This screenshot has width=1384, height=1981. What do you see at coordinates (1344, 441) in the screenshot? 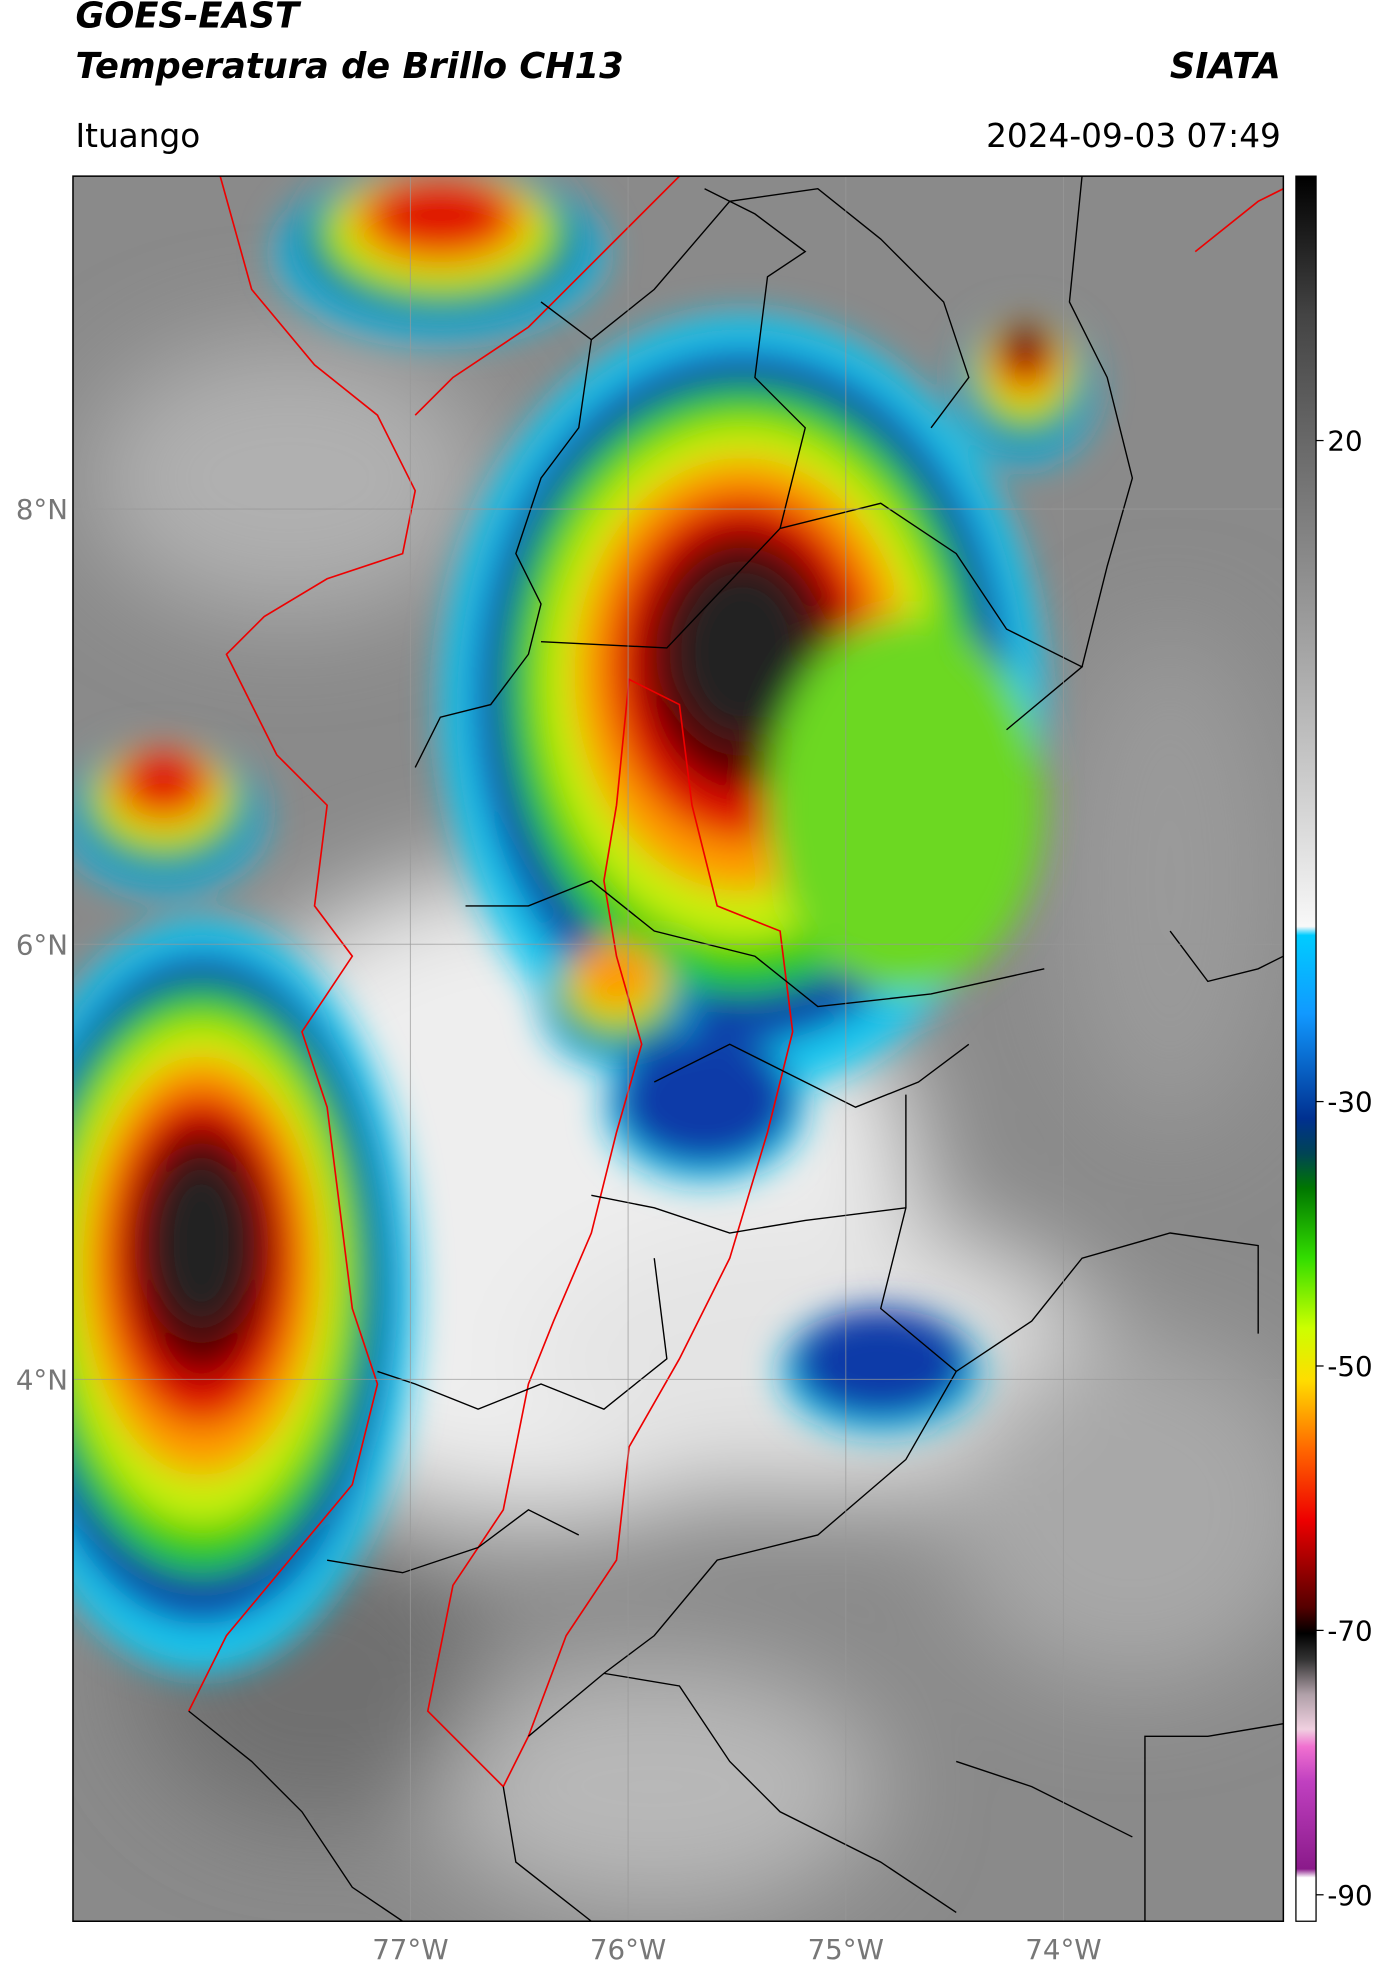
I see `colorbar-tick-label: 20` at bounding box center [1344, 441].